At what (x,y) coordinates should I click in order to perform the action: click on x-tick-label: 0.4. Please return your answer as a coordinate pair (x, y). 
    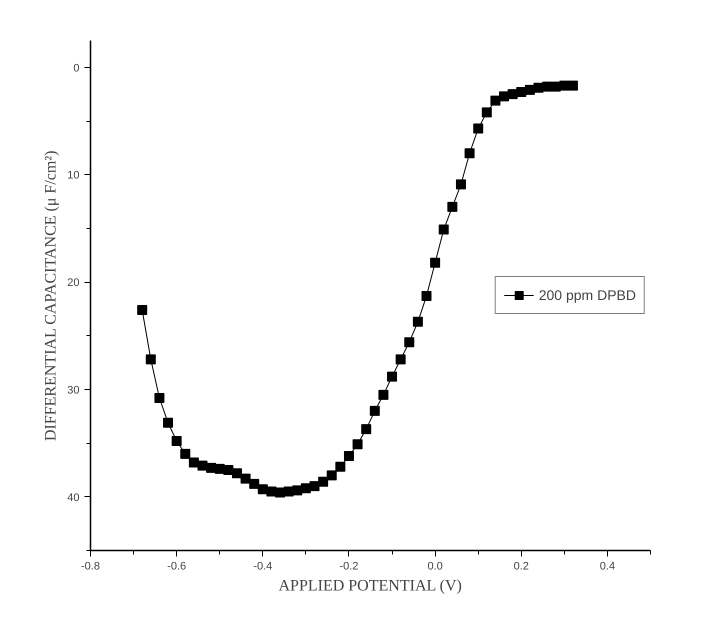
    Looking at the image, I should click on (608, 566).